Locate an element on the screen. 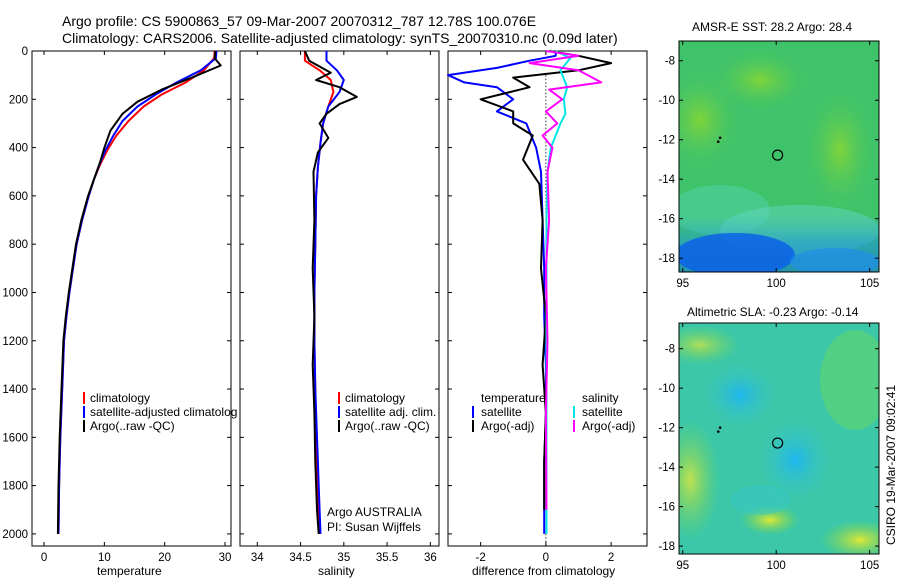 Image resolution: width=900 pixels, height=580 pixels. sla-map-frame is located at coordinates (779, 438).